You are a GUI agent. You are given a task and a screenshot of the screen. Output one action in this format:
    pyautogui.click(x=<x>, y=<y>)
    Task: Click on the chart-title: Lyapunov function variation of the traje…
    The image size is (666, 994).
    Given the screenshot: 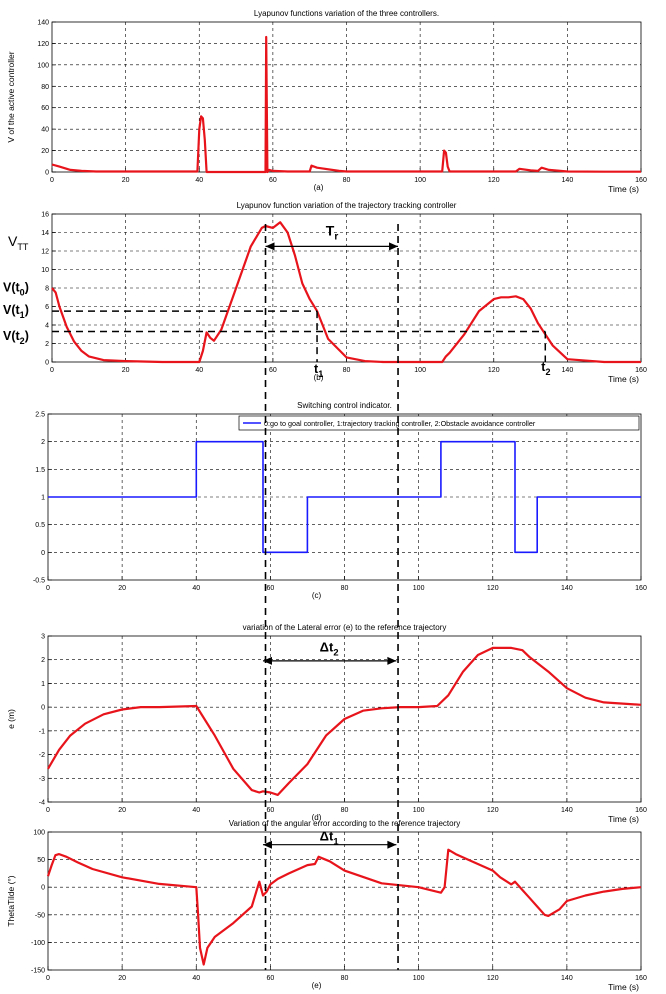 What is the action you would take?
    pyautogui.click(x=347, y=205)
    